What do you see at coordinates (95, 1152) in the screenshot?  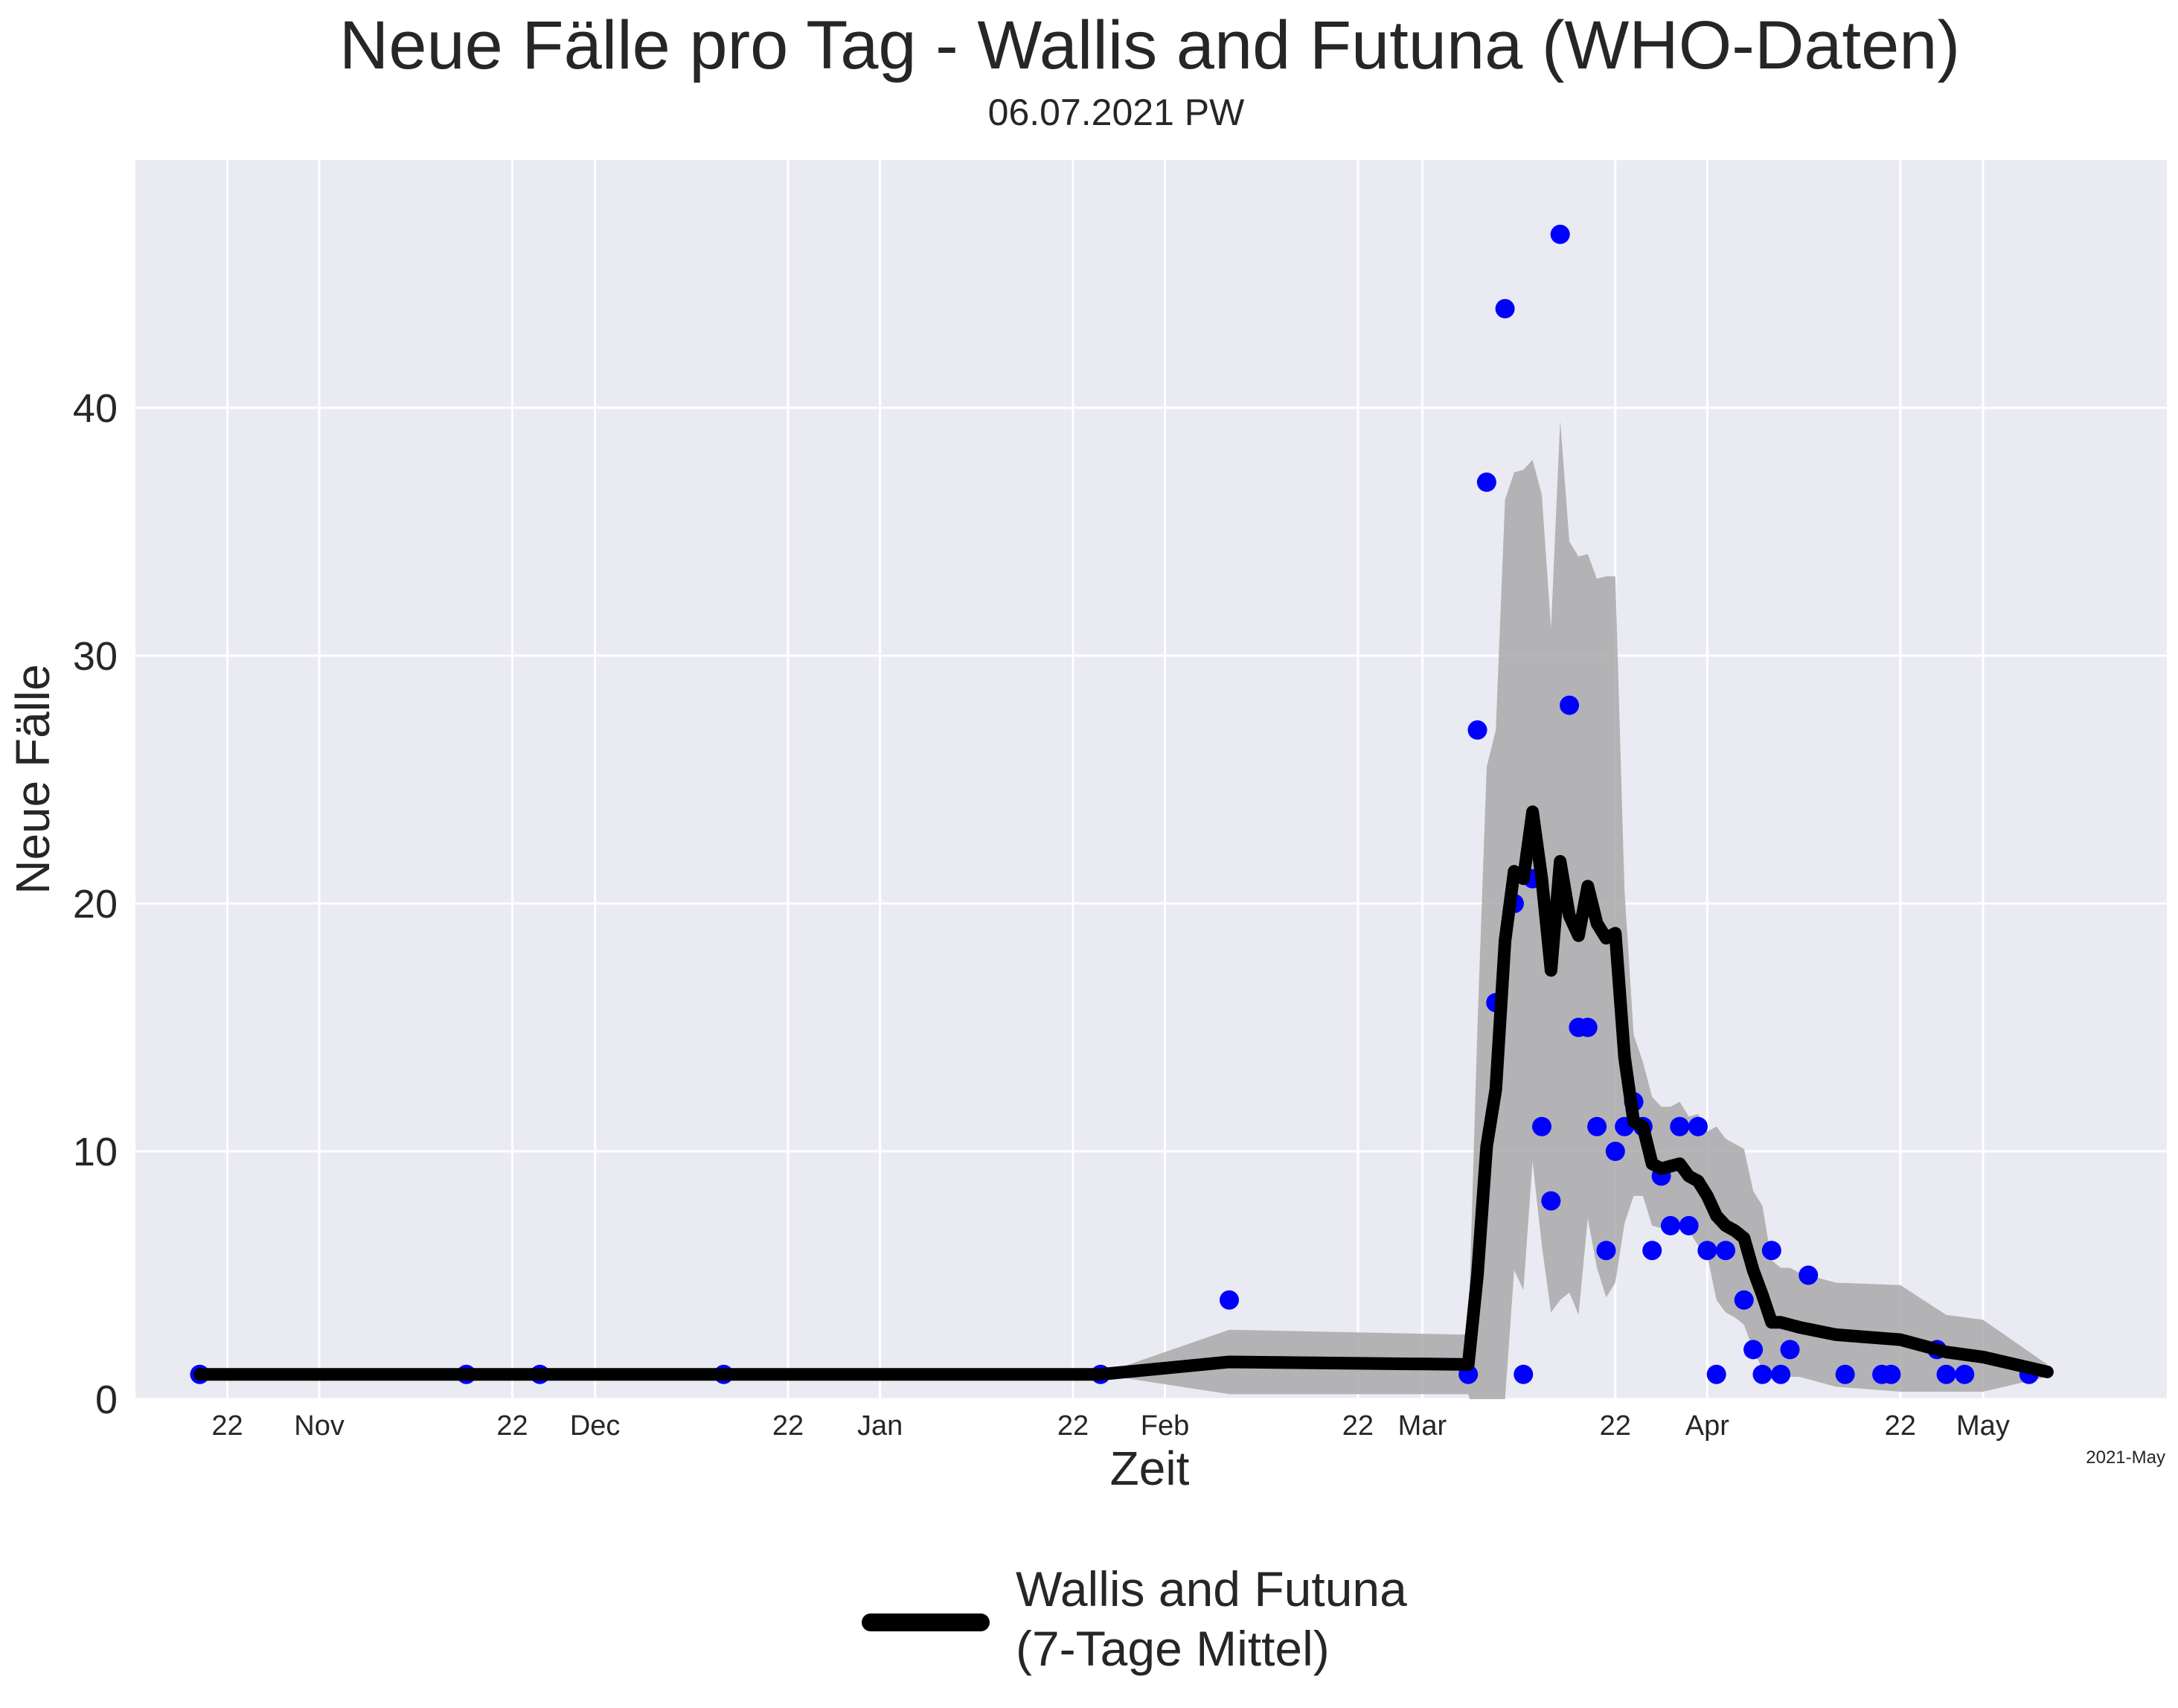 I see `y-tick-label: 10` at bounding box center [95, 1152].